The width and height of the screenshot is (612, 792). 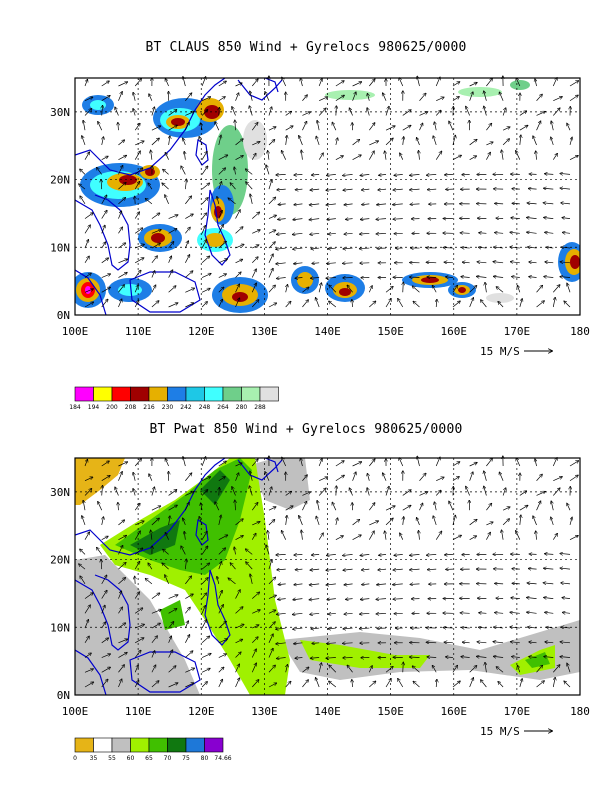 I want to click on panel2-x-ticks: 100E 110E 120E 130E 140E 150E 160E 170E 180, so click(x=326, y=711).